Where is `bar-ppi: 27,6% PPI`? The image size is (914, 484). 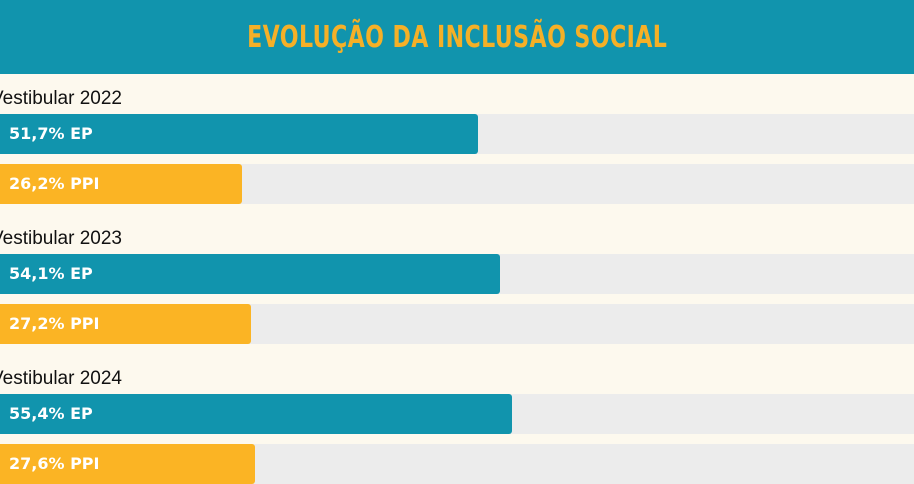 bar-ppi: 27,6% PPI is located at coordinates (127, 464).